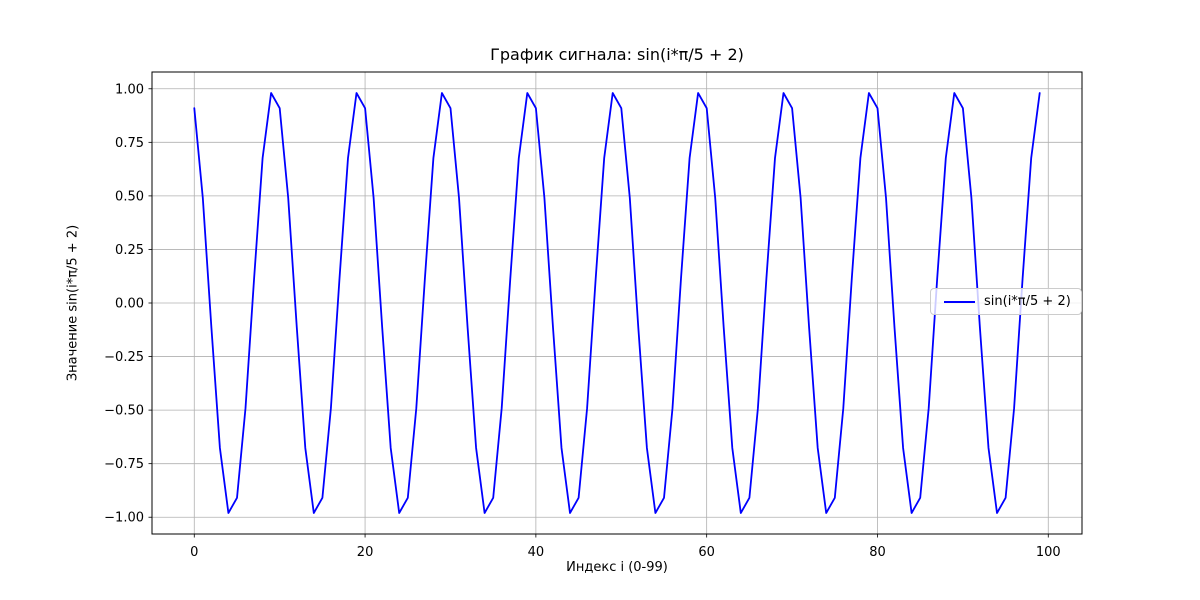 This screenshot has width=1200, height=600. Describe the element at coordinates (124, 411) in the screenshot. I see `y-tick-label: −0.50` at that location.